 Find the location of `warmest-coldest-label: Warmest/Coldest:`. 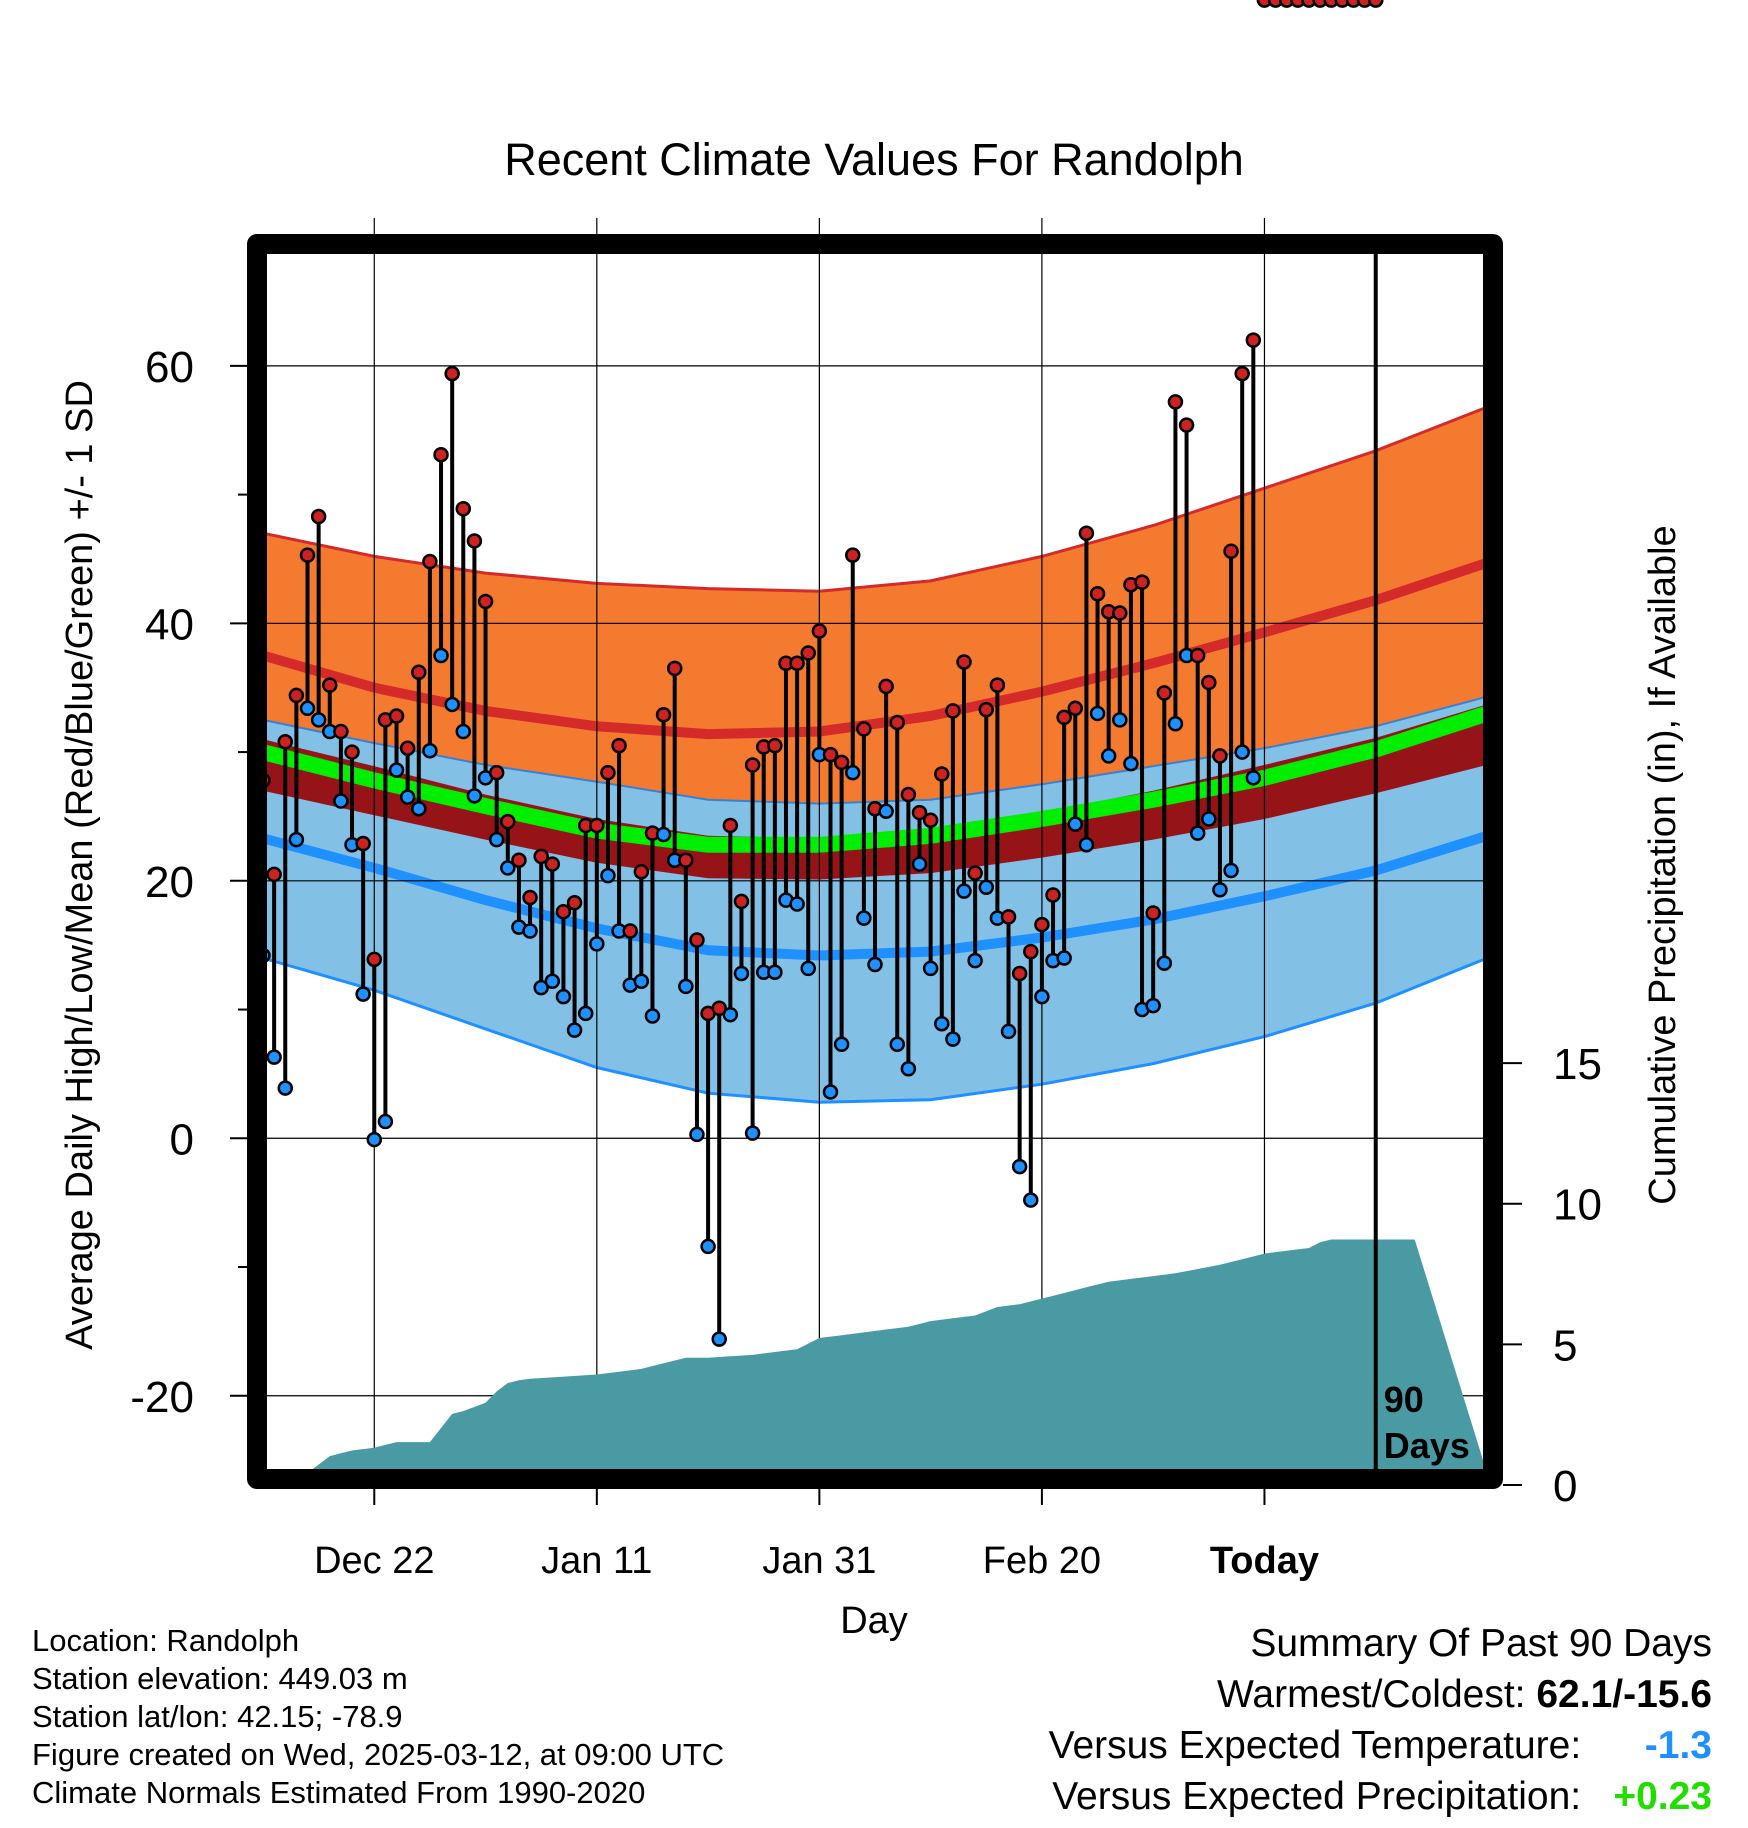

warmest-coldest-label: Warmest/Coldest: is located at coordinates (1371, 1694).